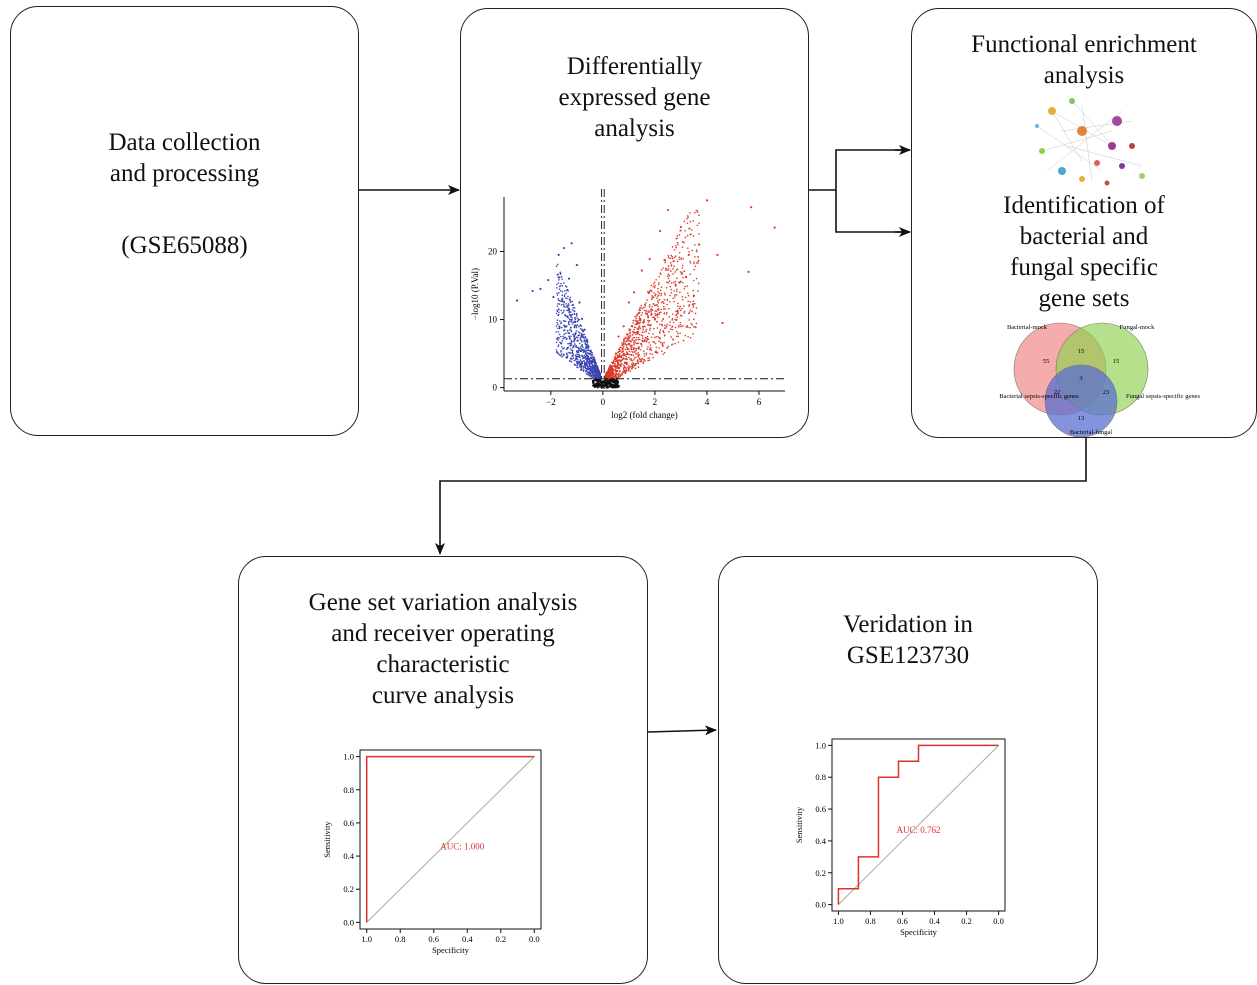 This screenshot has width=1257, height=985. Describe the element at coordinates (184, 158) in the screenshot. I see `step1-title: Data collection and processing` at that location.